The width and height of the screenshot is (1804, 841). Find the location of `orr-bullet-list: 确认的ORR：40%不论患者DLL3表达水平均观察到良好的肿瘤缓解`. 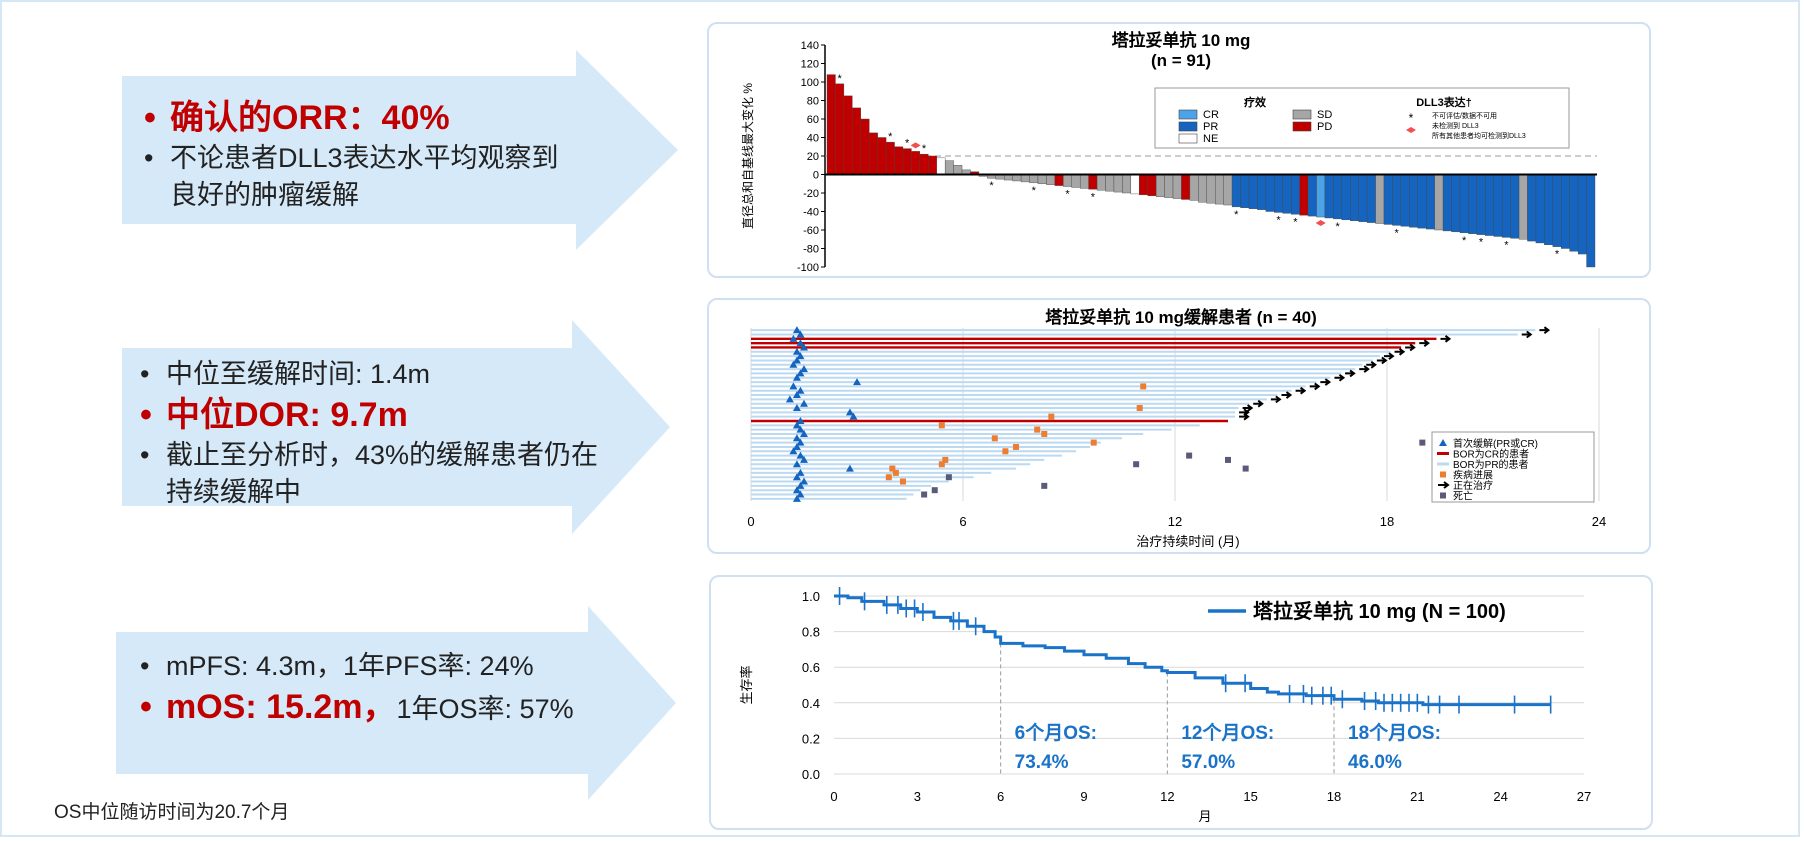

orr-bullet-list: 确认的ORR：40%不论患者DLL3表达水平均观察到良好的肿瘤缓解 is located at coordinates (358, 155).